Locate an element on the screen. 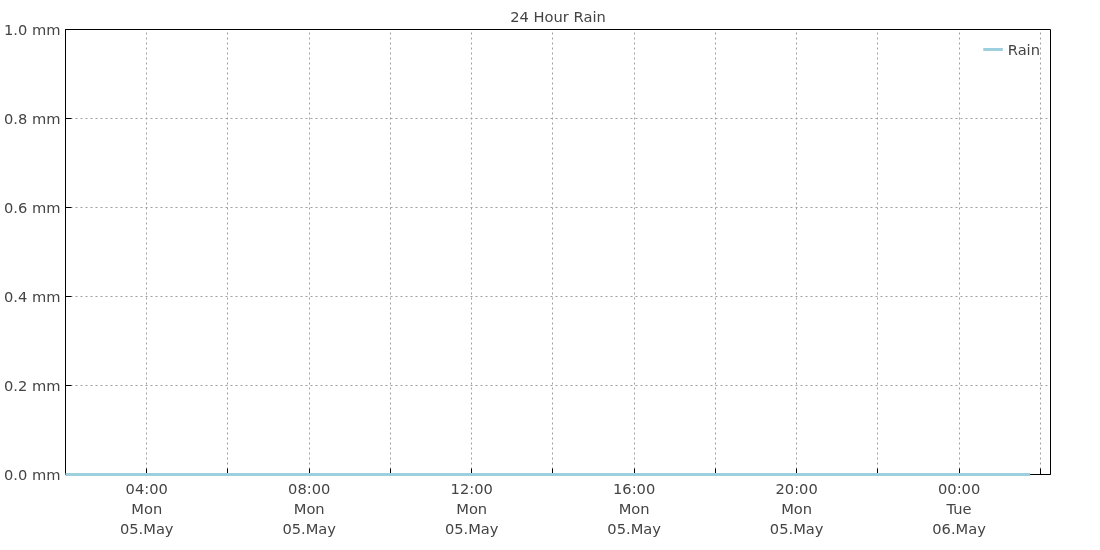 The height and width of the screenshot is (550, 1100). x-tick-label: 08:00 Mon 05.May is located at coordinates (309, 508).